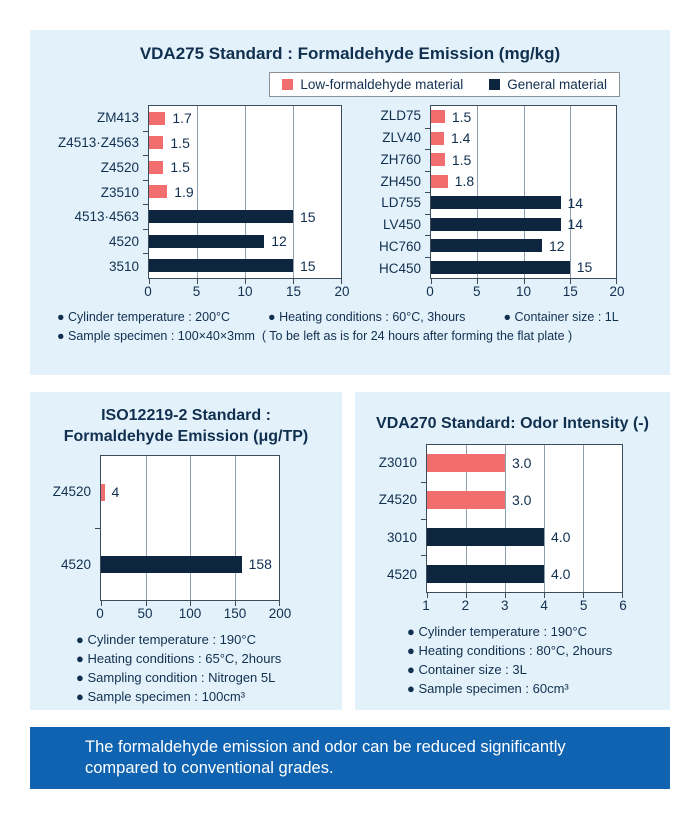 This screenshot has width=700, height=821. What do you see at coordinates (399, 246) in the screenshot?
I see `category-label: HC760` at bounding box center [399, 246].